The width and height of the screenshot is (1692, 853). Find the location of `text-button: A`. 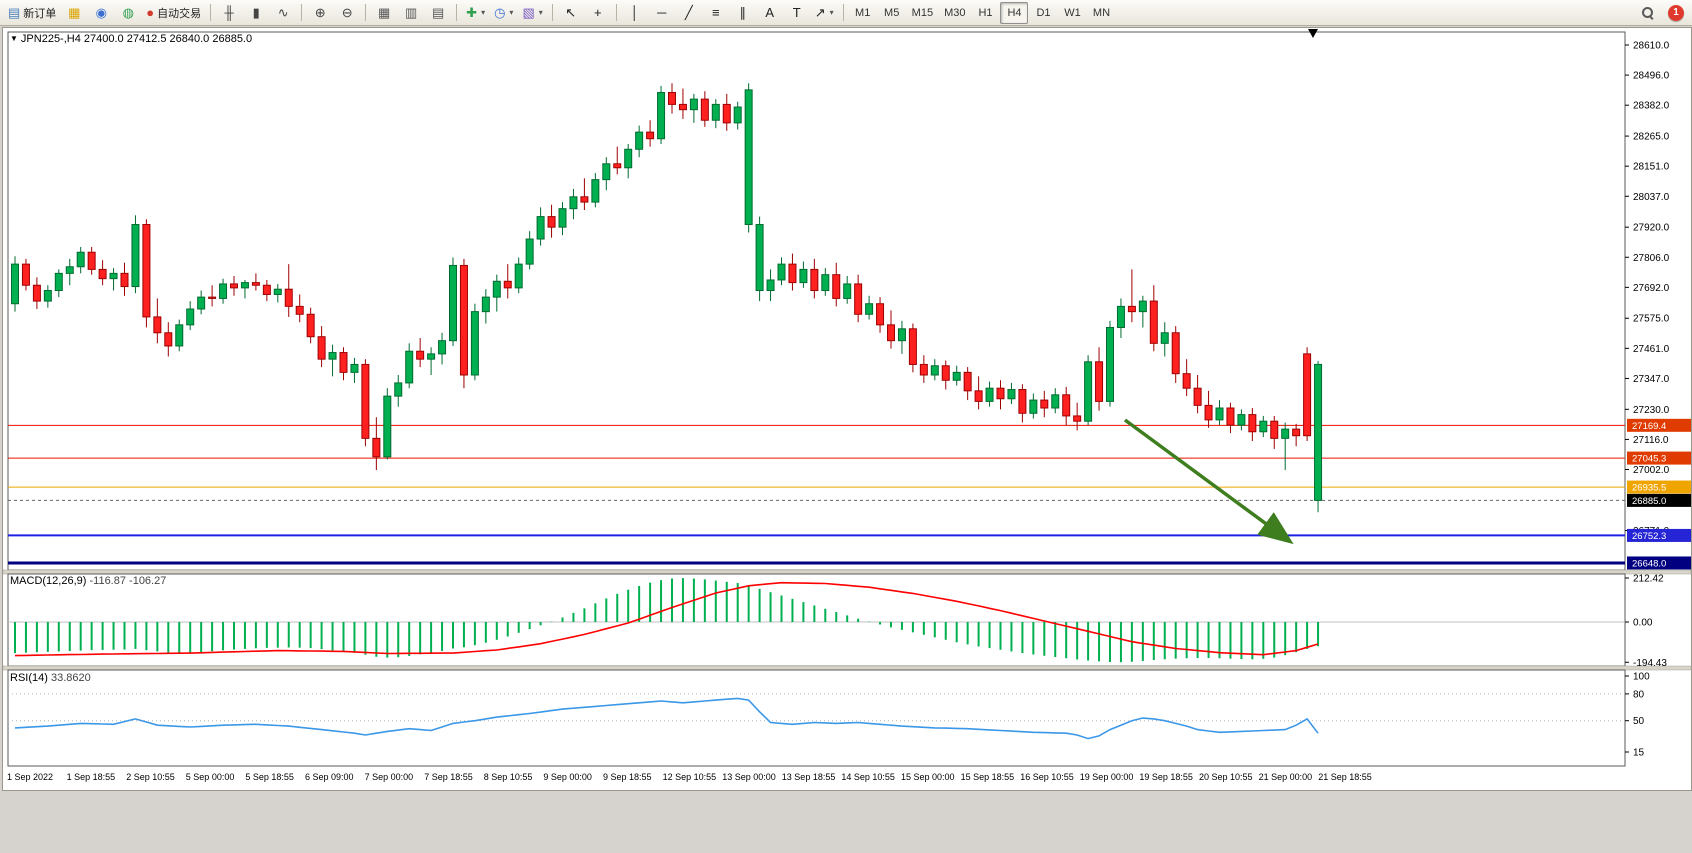

text-button: A is located at coordinates (770, 13).